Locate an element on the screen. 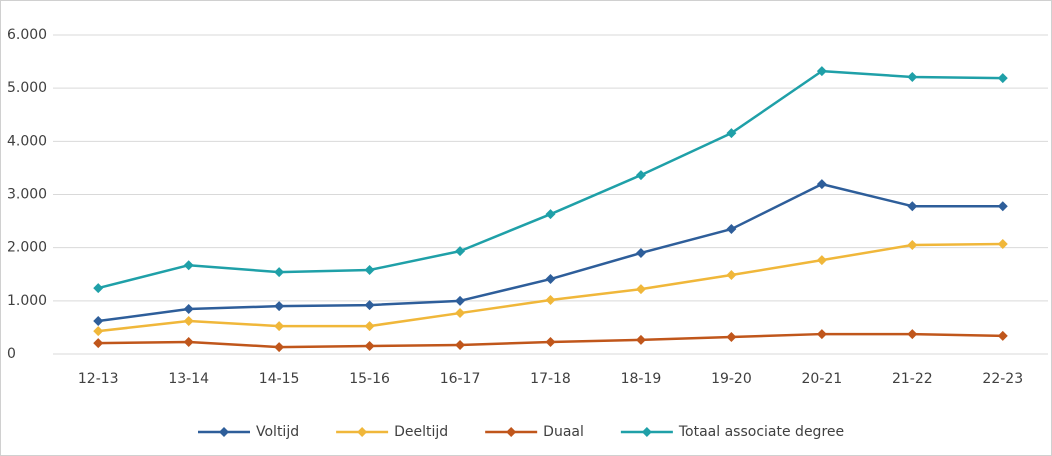 The image size is (1052, 456). y-tick-label: 2.000 is located at coordinates (27, 248).